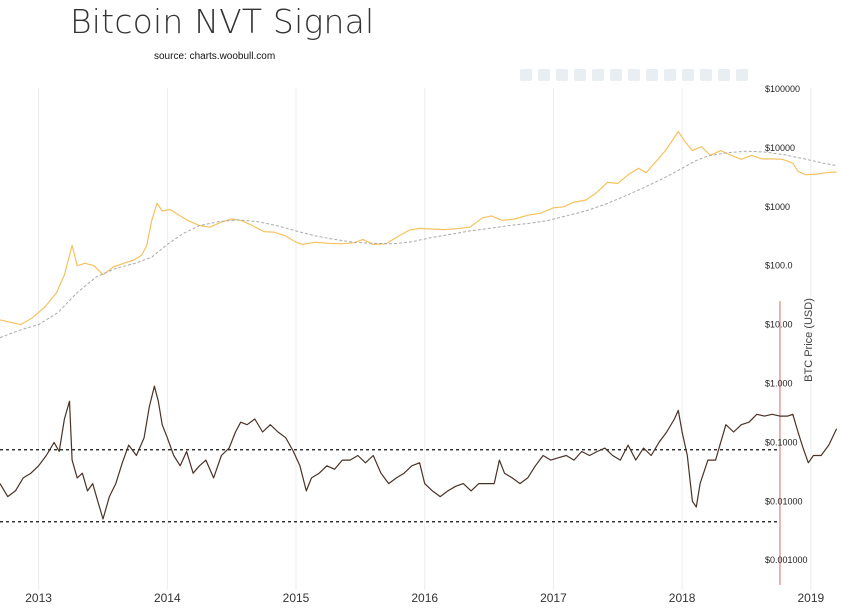  What do you see at coordinates (682, 598) in the screenshot?
I see `x-tick-label-5: 2018` at bounding box center [682, 598].